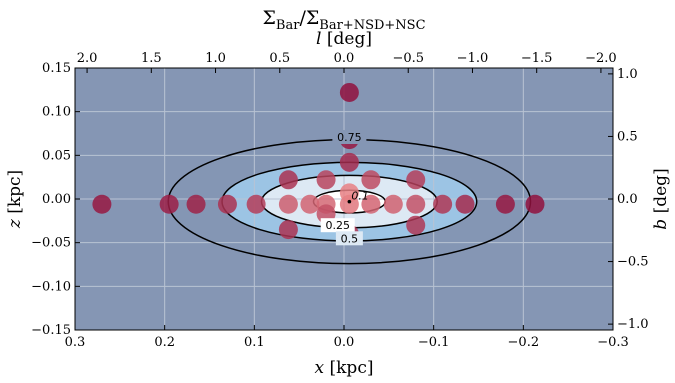 This screenshot has width=675, height=383. I want to click on top-x-tick-label: −0.5, so click(408, 58).